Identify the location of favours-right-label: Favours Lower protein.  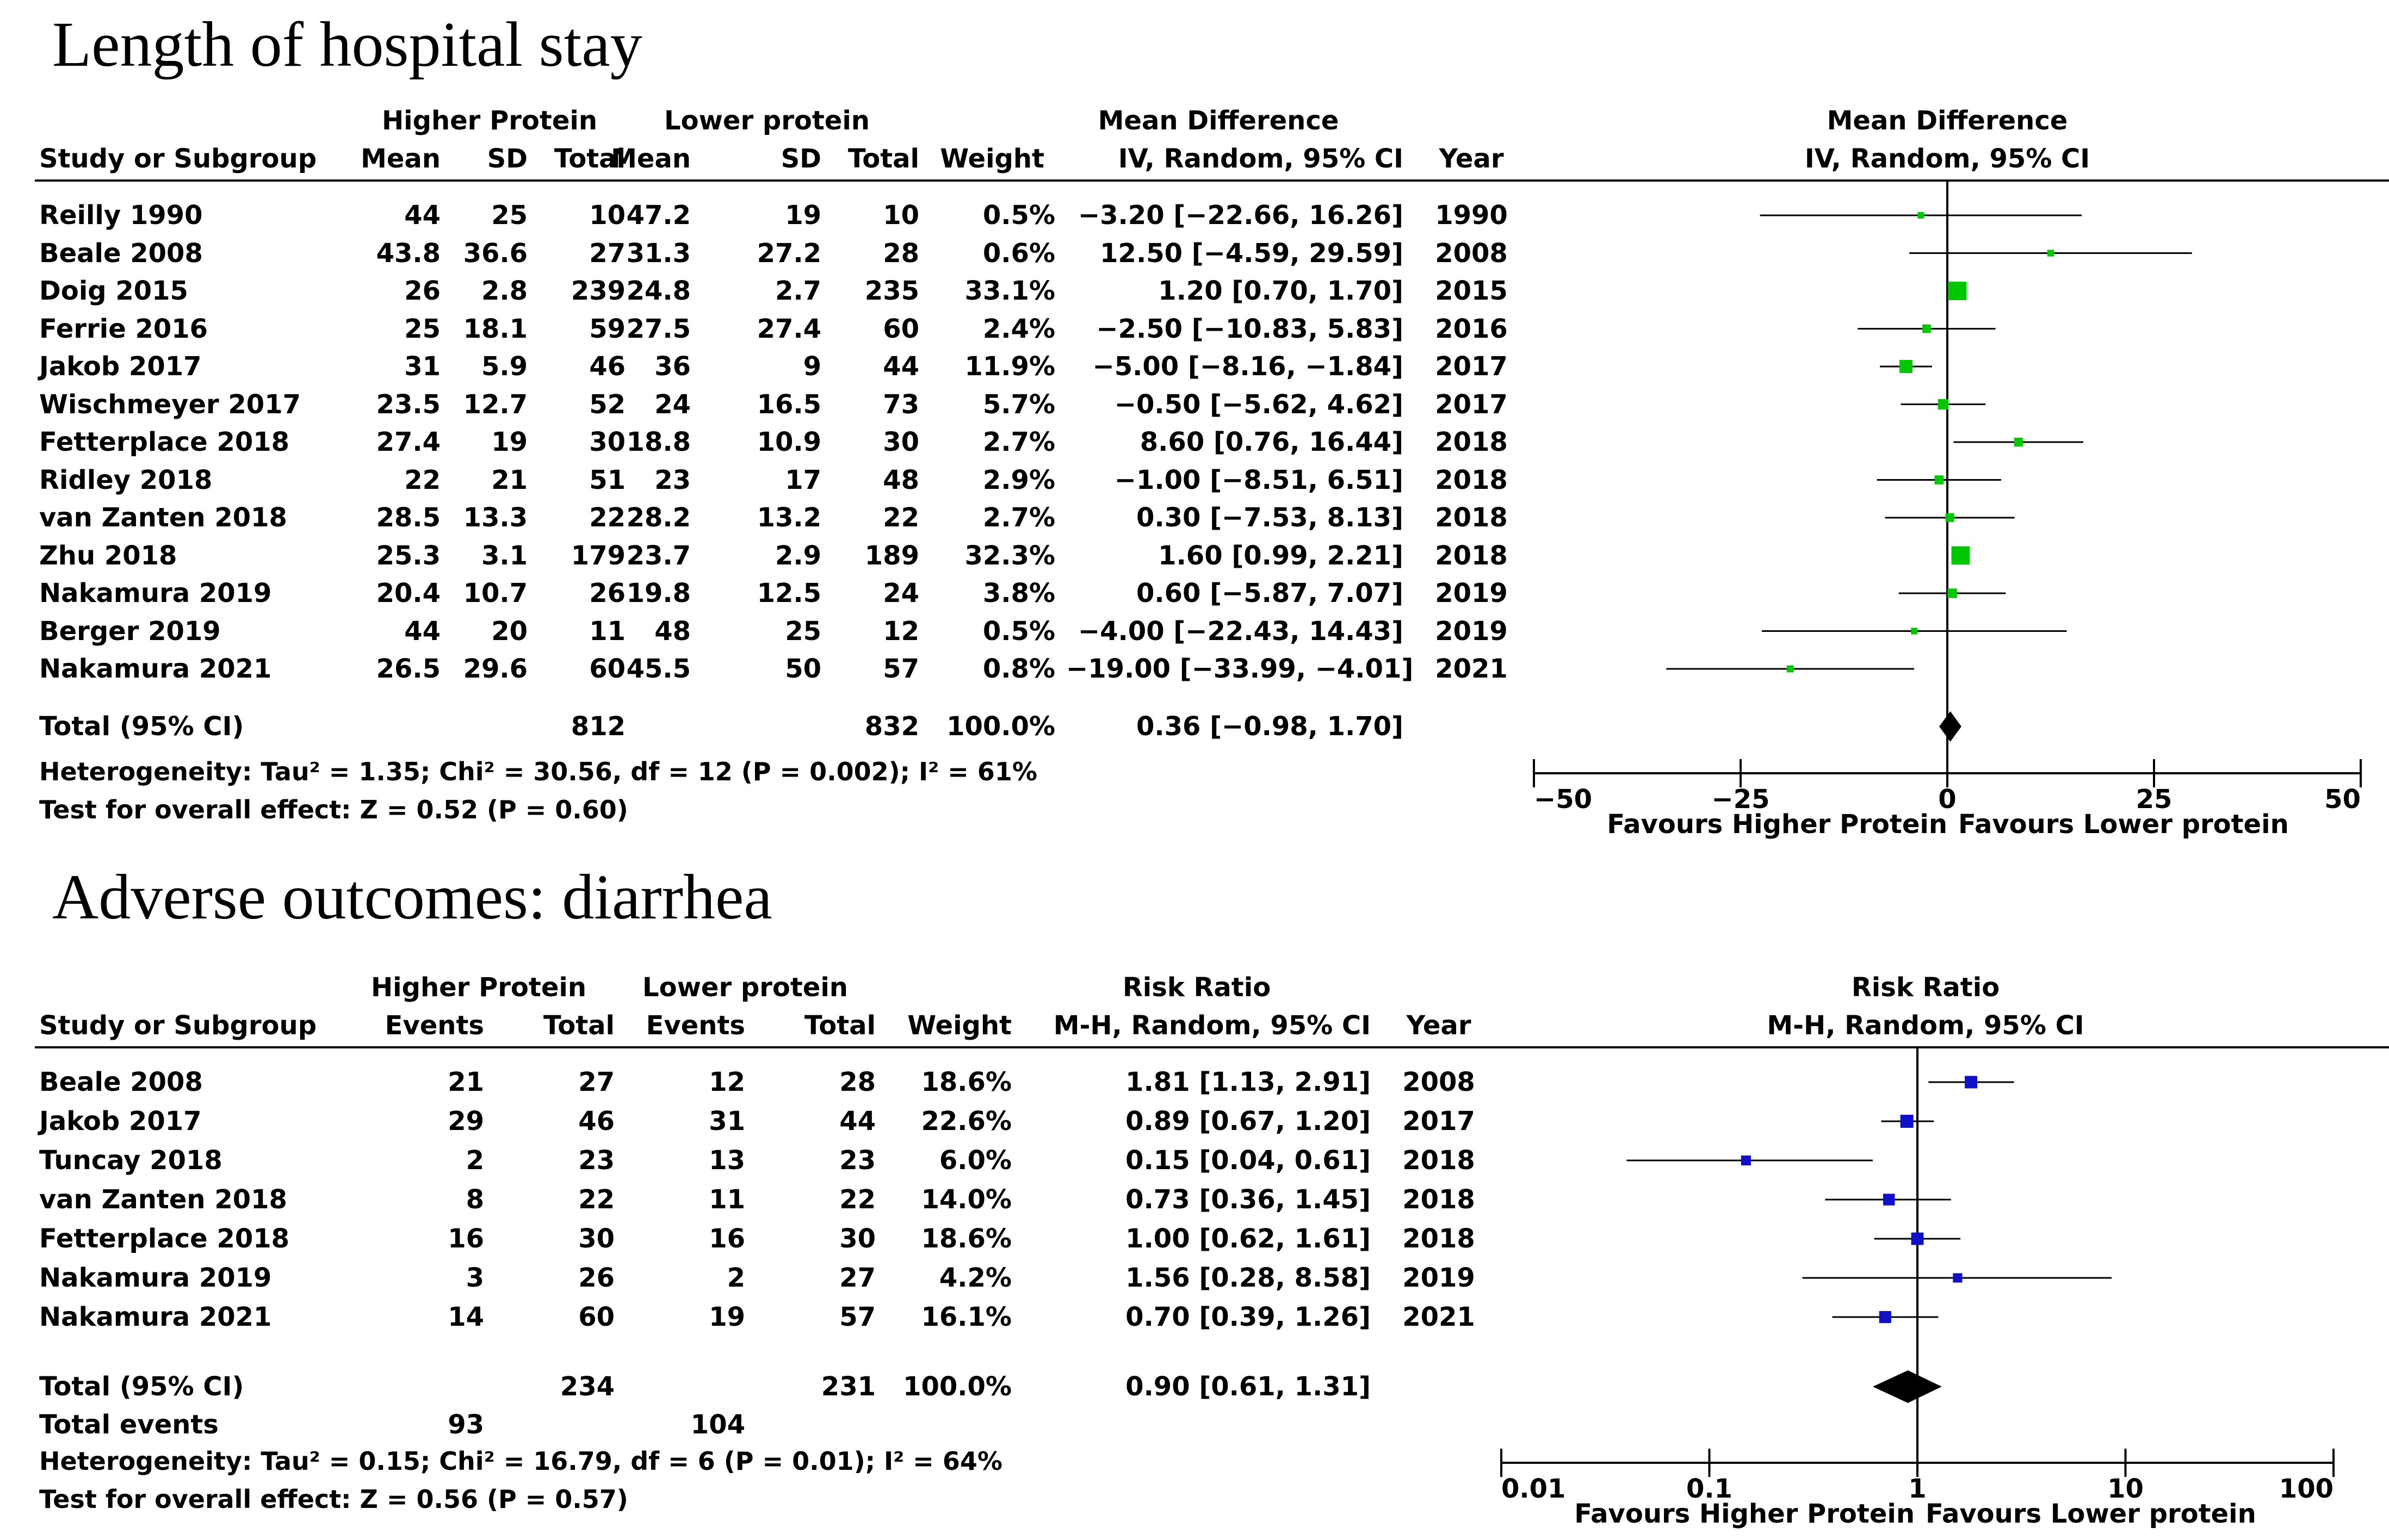
(2123, 824).